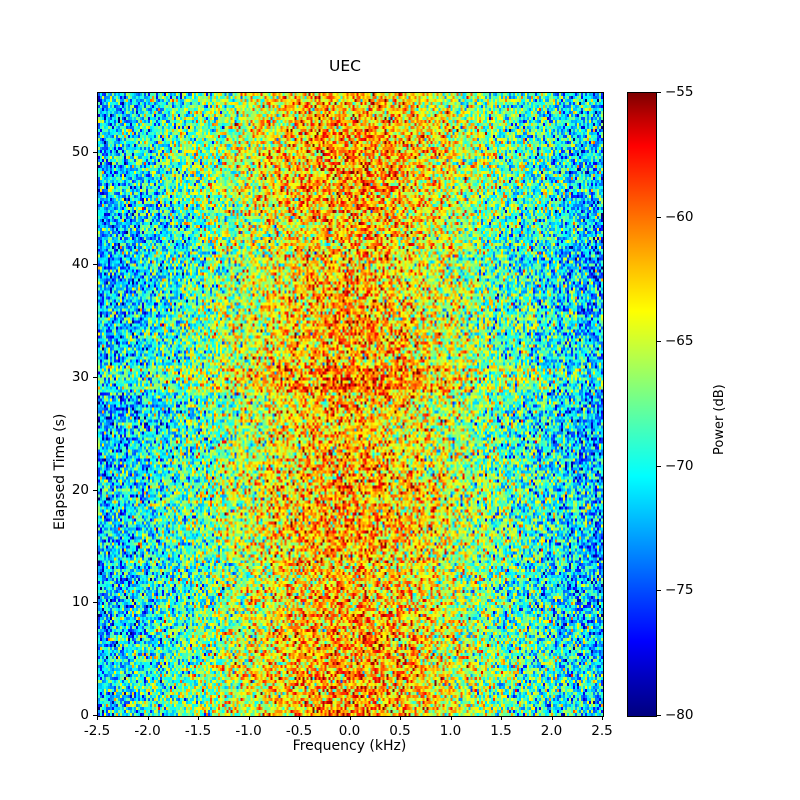 The width and height of the screenshot is (800, 800). What do you see at coordinates (198, 731) in the screenshot?
I see `x-tick-label: -1.5` at bounding box center [198, 731].